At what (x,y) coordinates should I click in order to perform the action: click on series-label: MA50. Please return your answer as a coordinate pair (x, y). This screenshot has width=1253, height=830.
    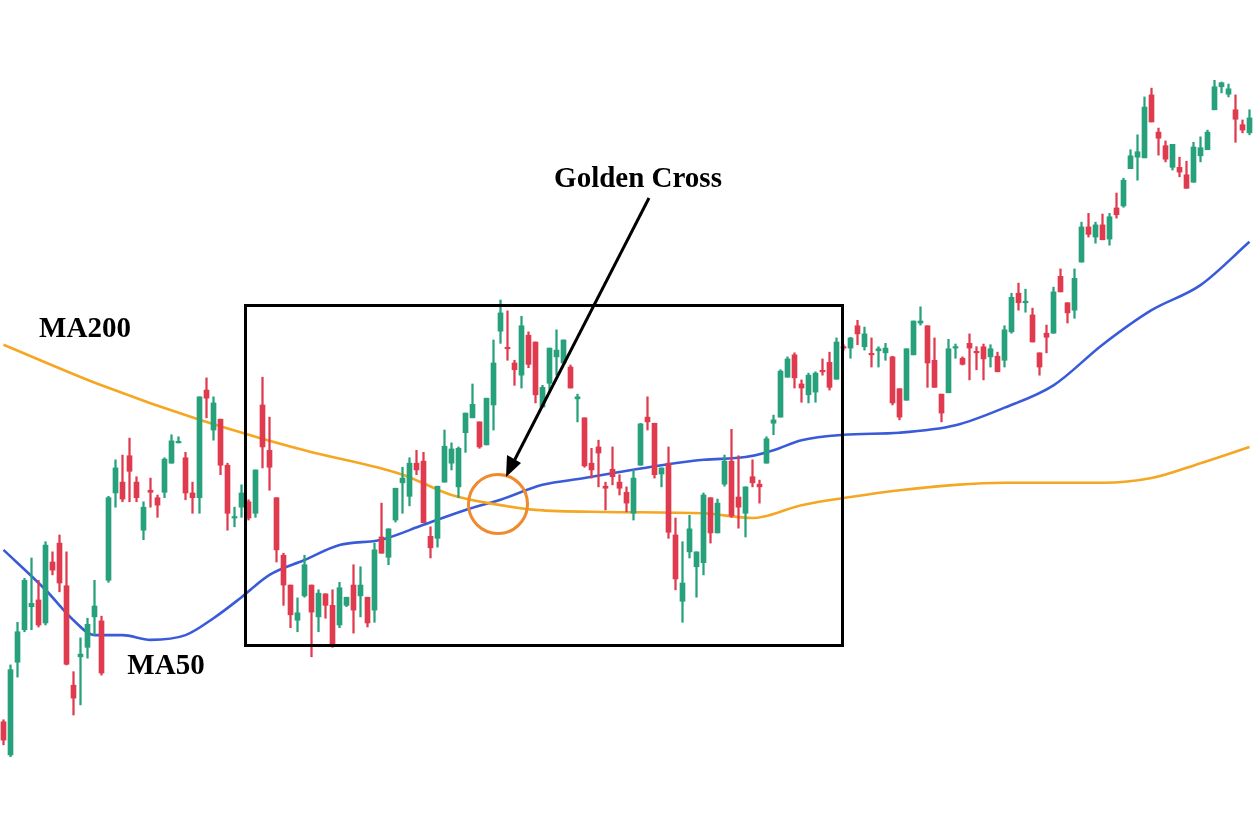
    Looking at the image, I should click on (166, 664).